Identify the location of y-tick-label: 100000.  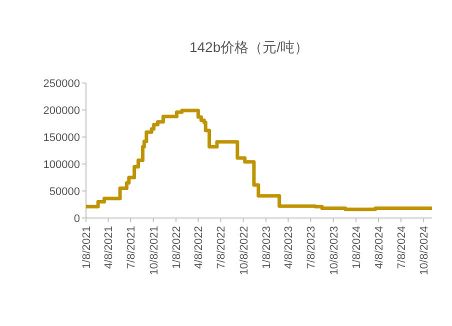
(61, 165).